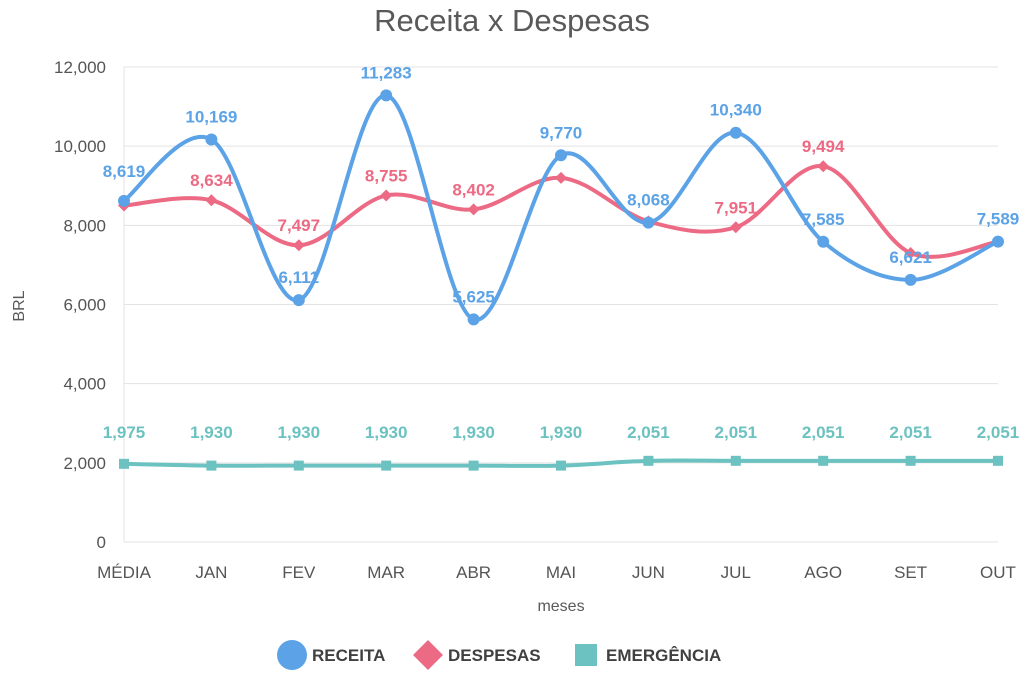 The width and height of the screenshot is (1024, 688). I want to click on y-tick-label: 10,000, so click(80, 146).